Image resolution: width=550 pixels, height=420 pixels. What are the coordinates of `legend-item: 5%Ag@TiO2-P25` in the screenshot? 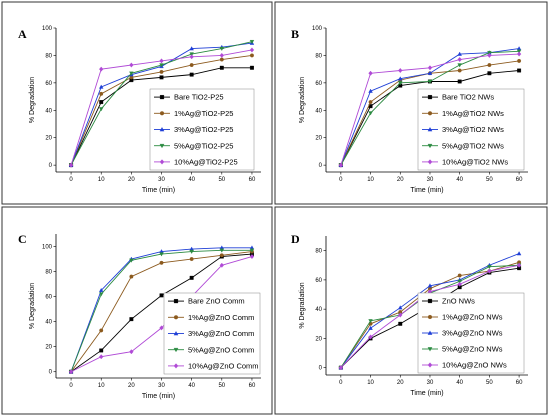 It's located at (193, 145).